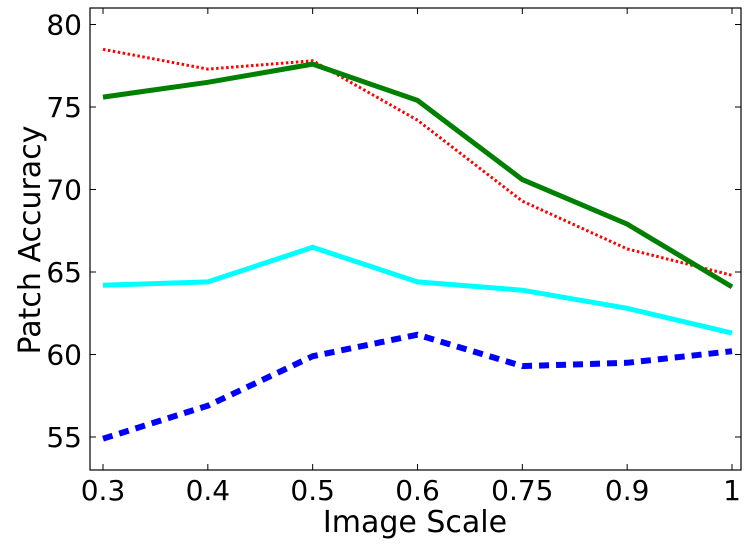  Describe the element at coordinates (103, 490) in the screenshot. I see `x-tick-label: 0.3` at that location.